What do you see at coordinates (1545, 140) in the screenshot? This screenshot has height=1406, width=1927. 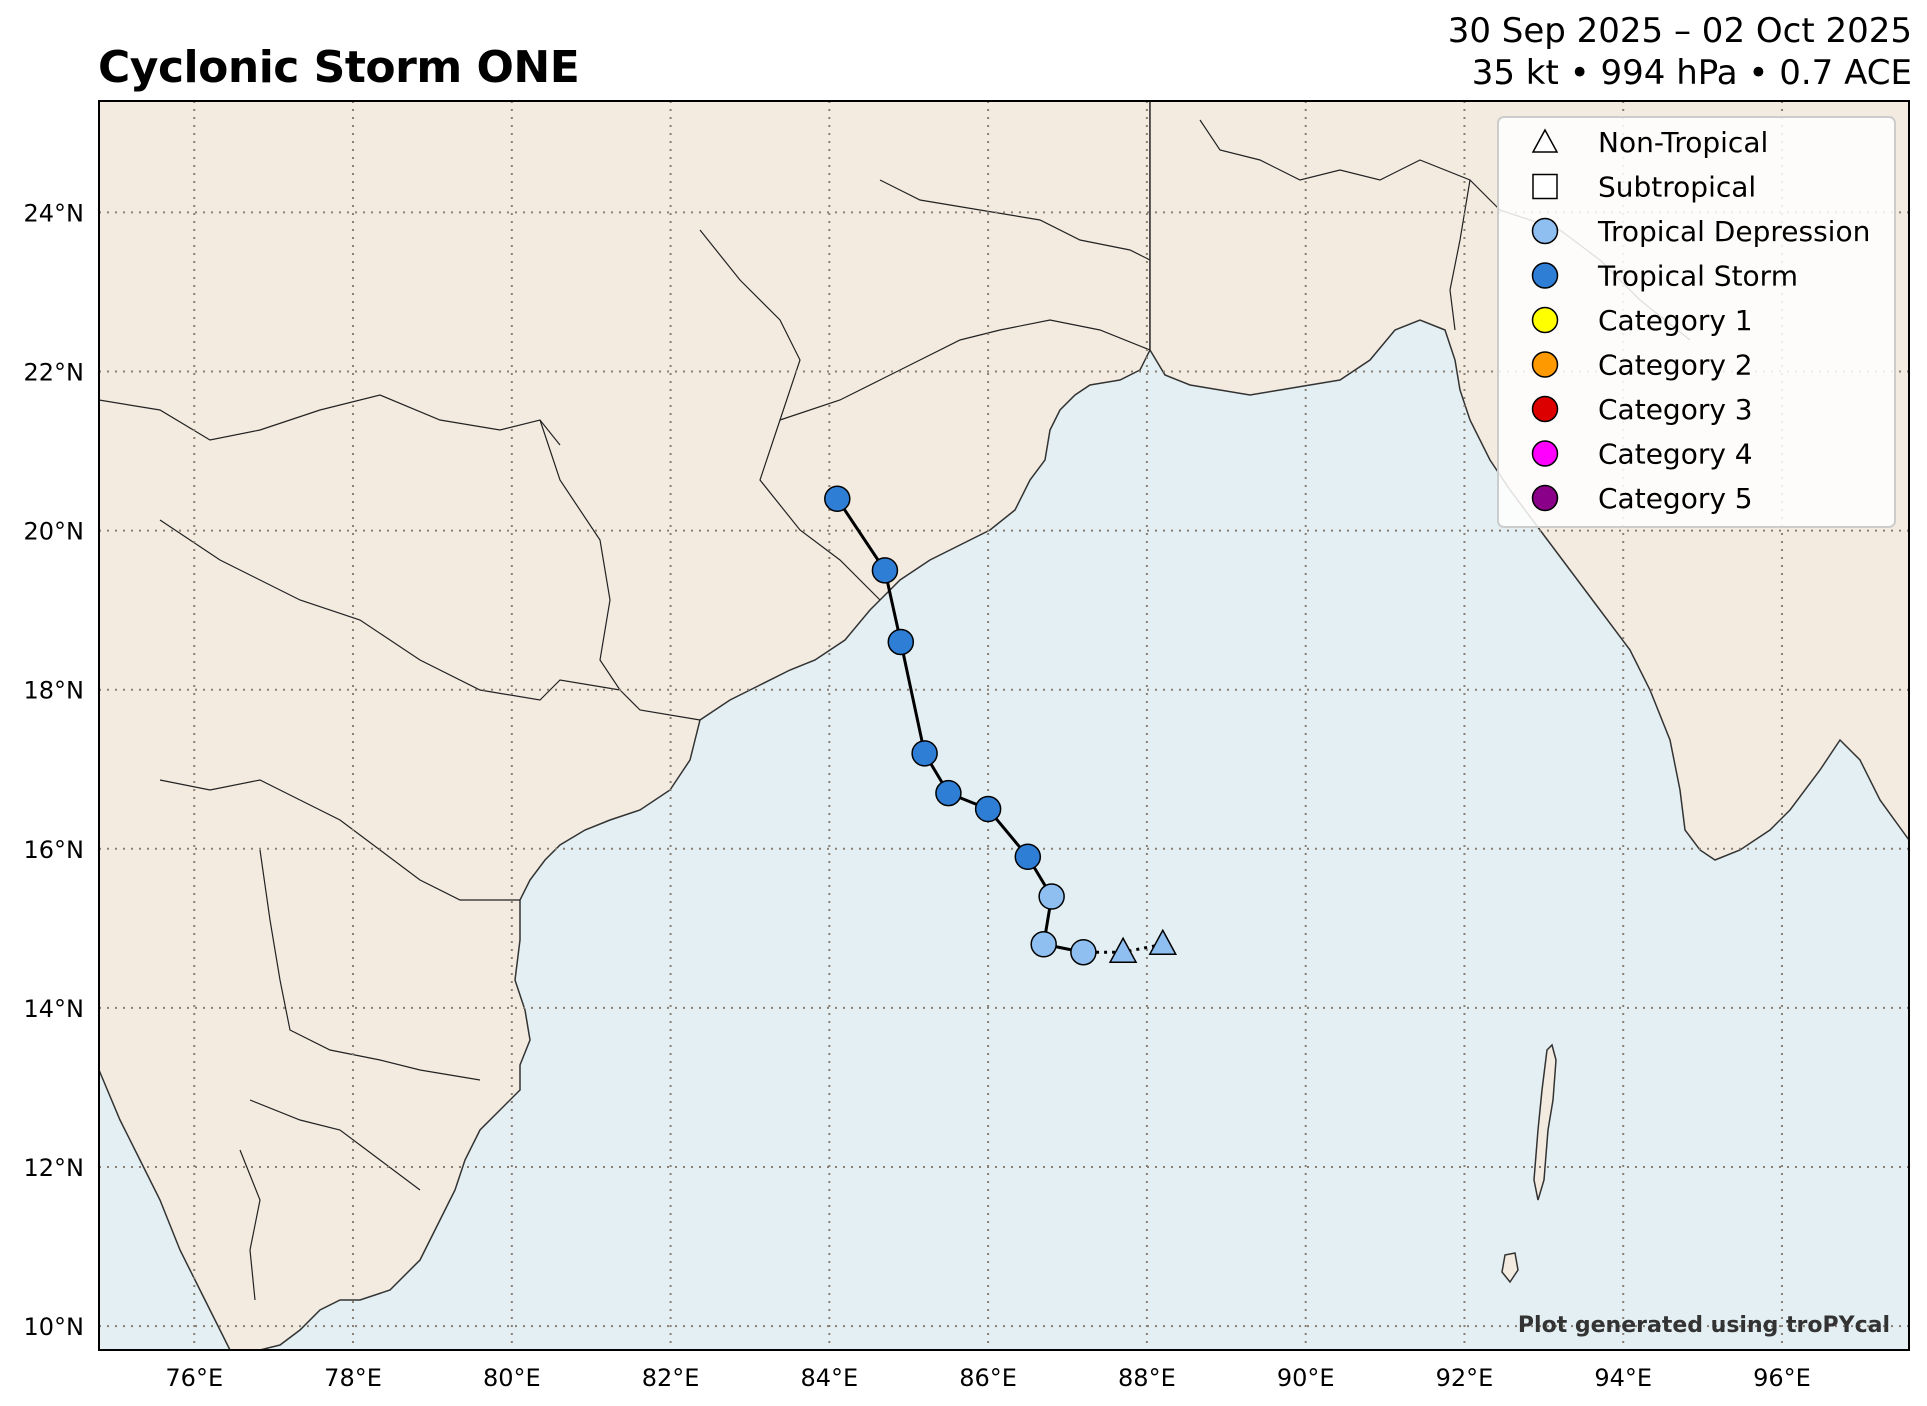 I see `legend-marker-non-tropical` at bounding box center [1545, 140].